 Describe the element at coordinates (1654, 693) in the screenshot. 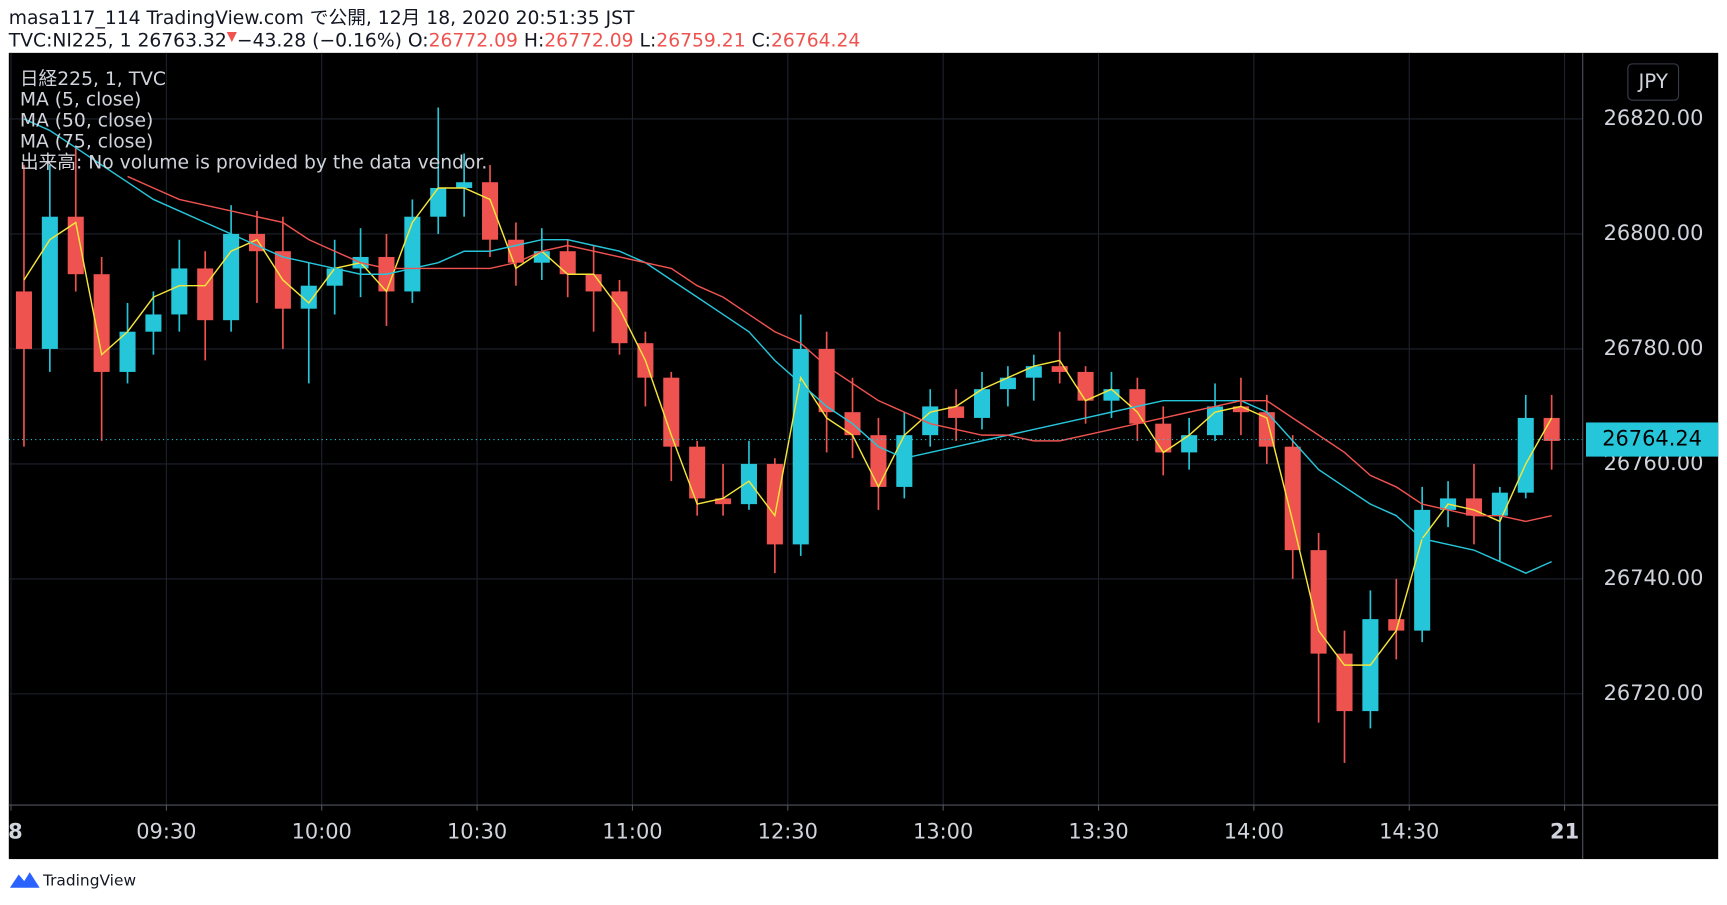

I see `y-tick-label: 26720.00` at that location.